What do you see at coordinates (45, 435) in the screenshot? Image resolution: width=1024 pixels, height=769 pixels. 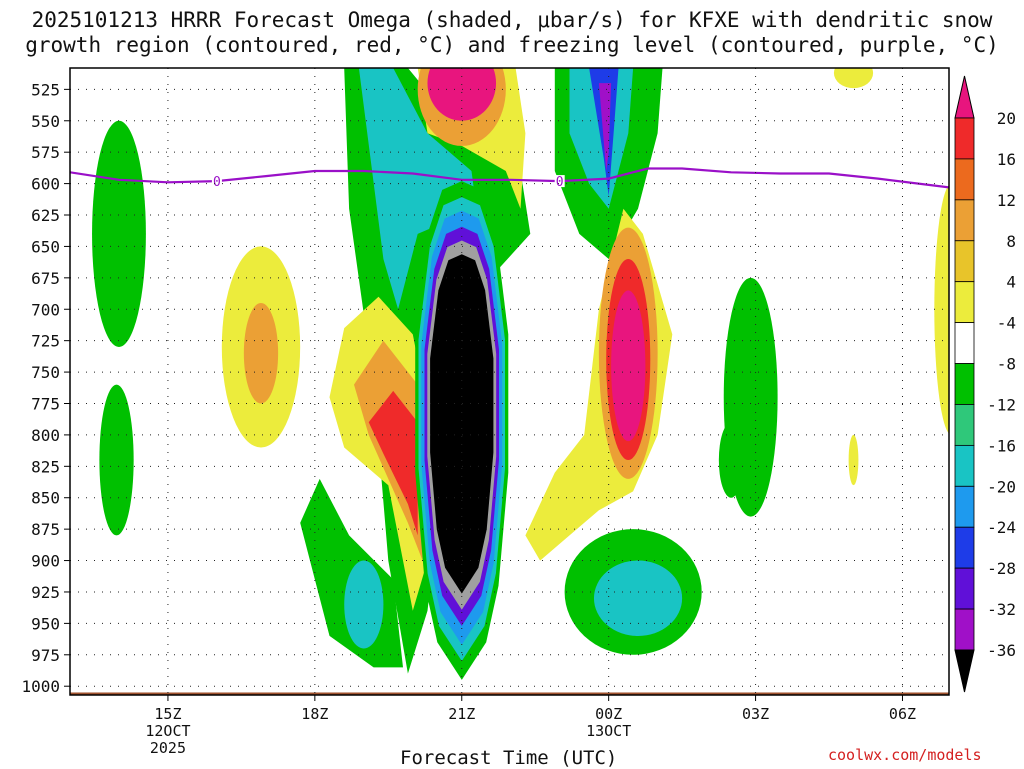 I see `y-tick-label: 800` at bounding box center [45, 435].